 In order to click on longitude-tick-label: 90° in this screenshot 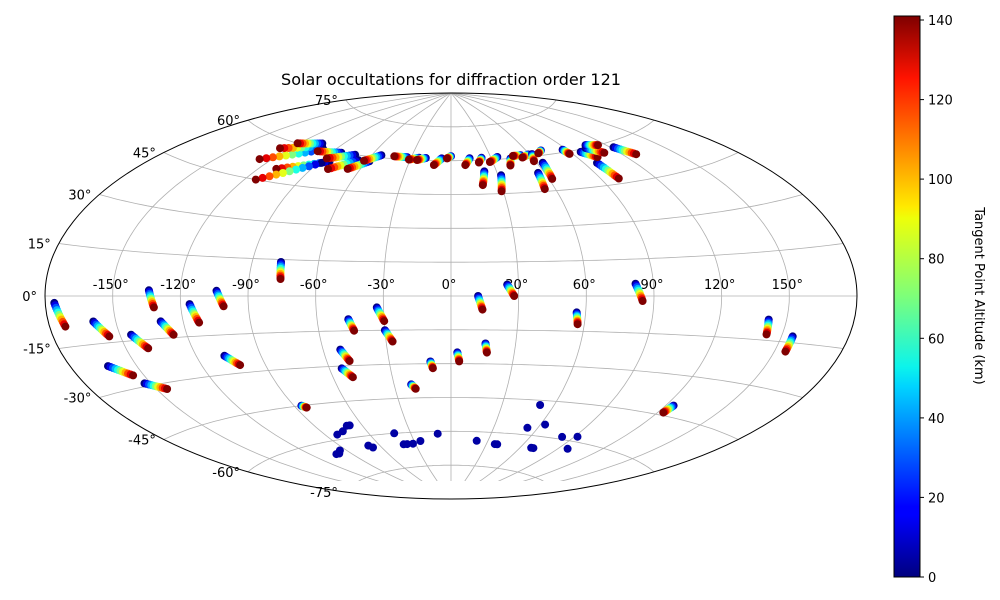, I will do `click(651, 285)`.